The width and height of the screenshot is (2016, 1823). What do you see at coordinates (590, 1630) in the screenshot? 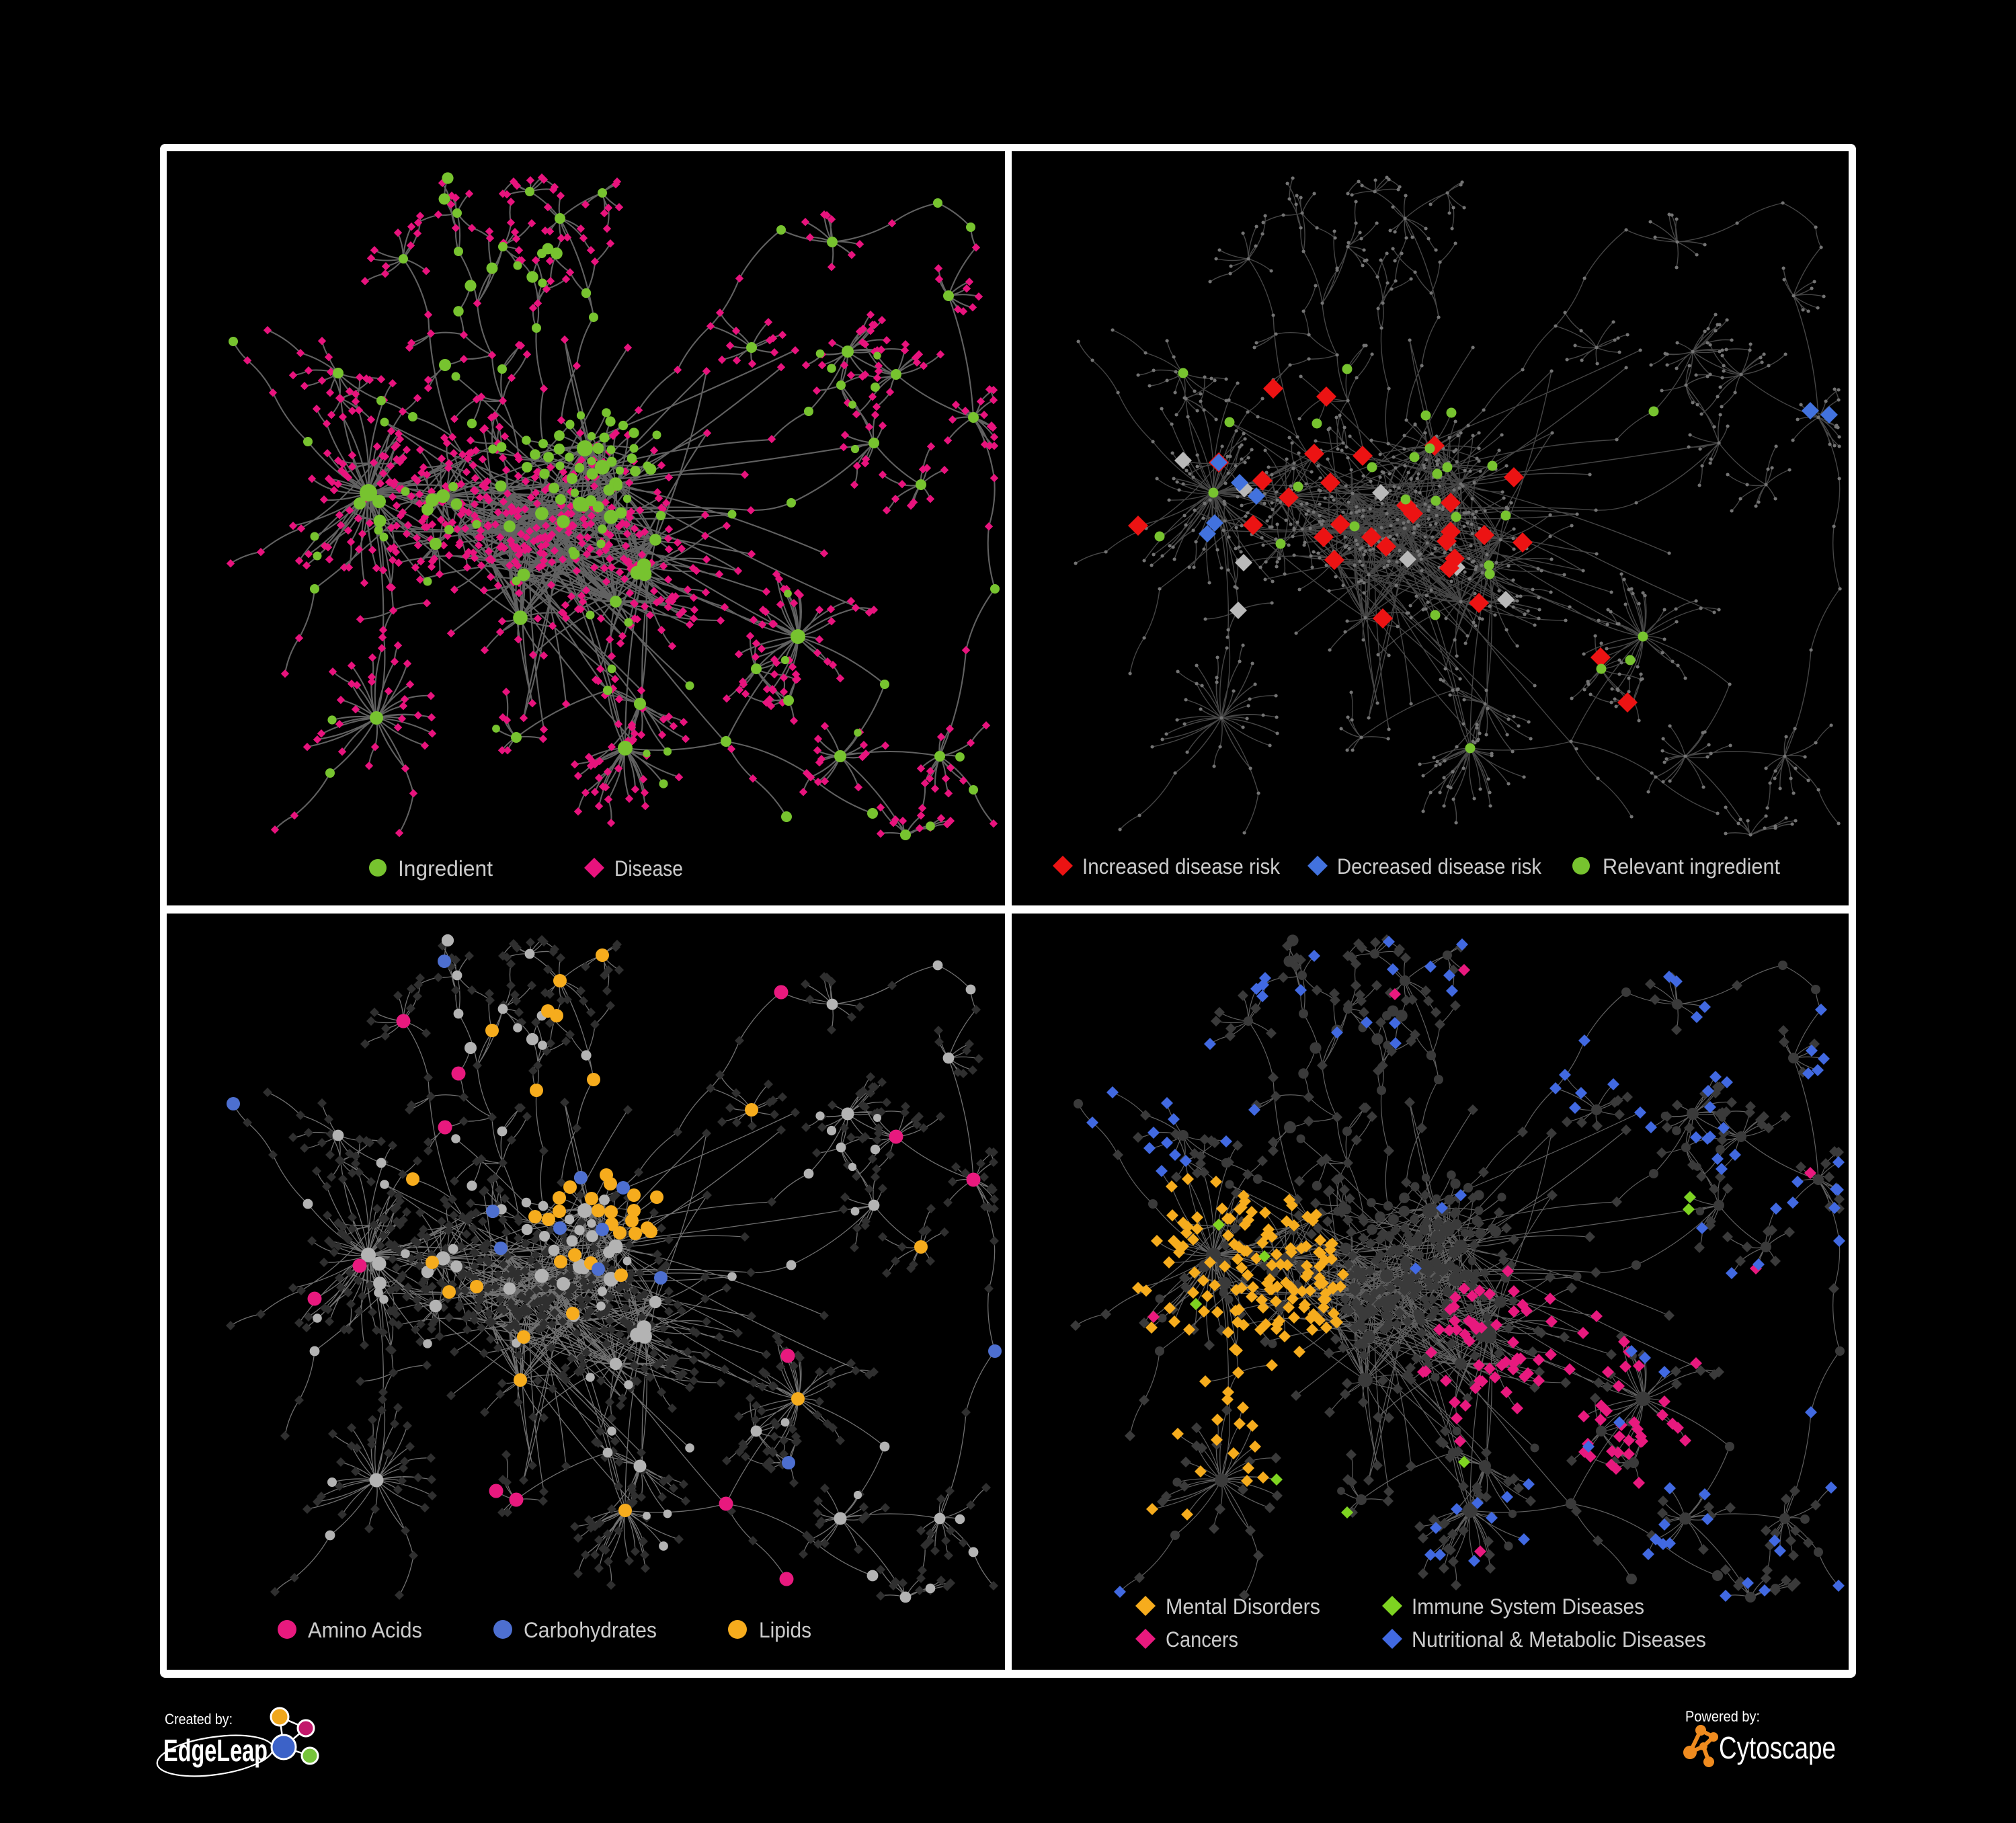
I see `svg-text: Carbohydrates` at bounding box center [590, 1630].